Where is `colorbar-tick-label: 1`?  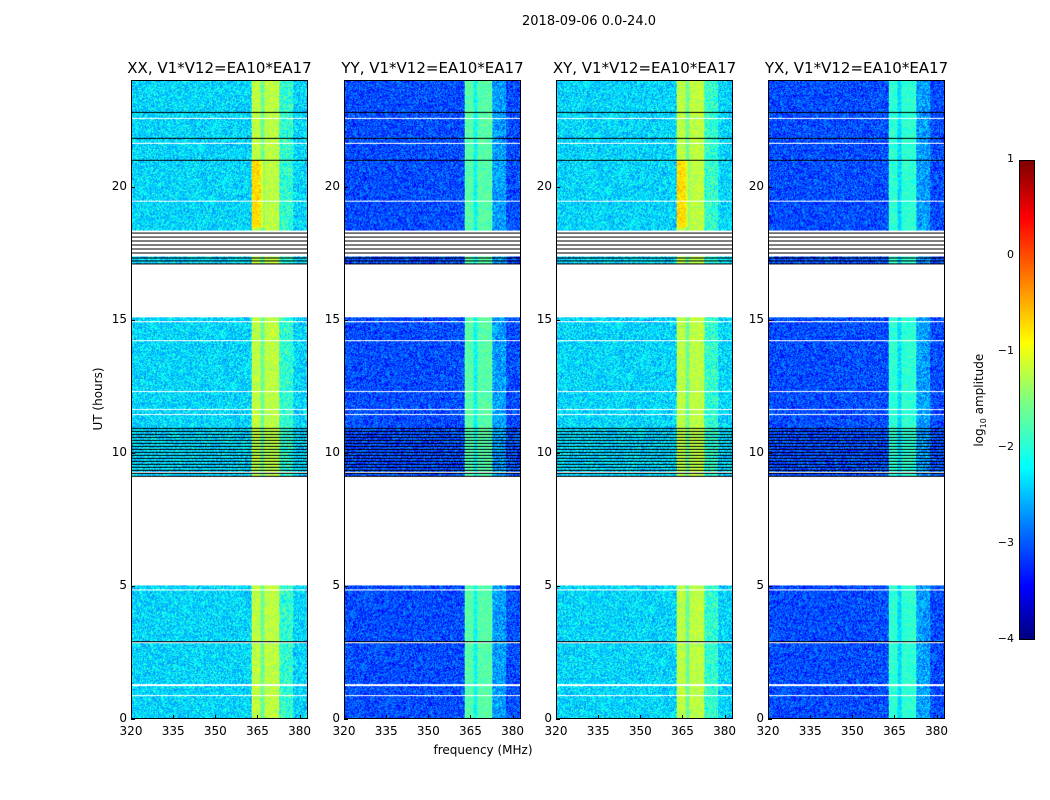 colorbar-tick-label: 1 is located at coordinates (1010, 158).